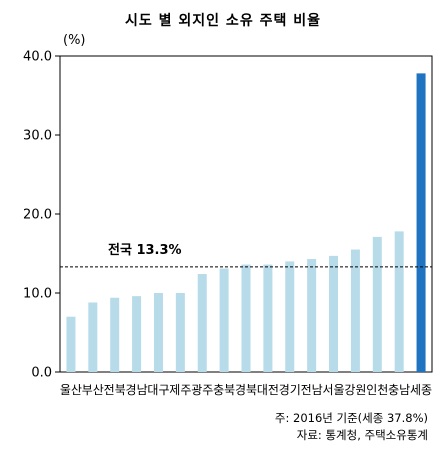 The image size is (446, 450). What do you see at coordinates (268, 390) in the screenshot?
I see `x-tick-label: 대전` at bounding box center [268, 390].